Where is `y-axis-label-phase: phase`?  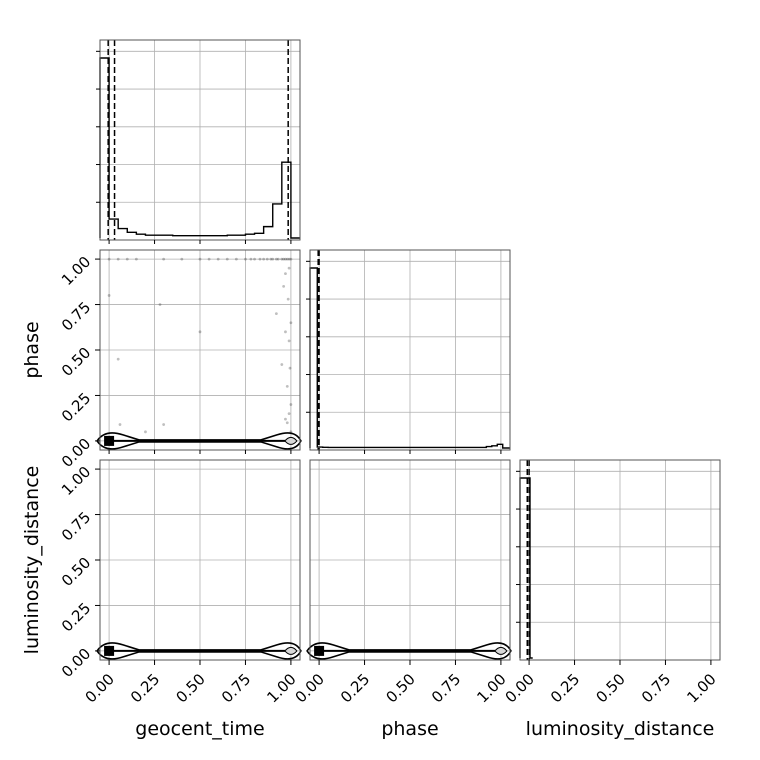 y-axis-label-phase: phase is located at coordinates (32, 349).